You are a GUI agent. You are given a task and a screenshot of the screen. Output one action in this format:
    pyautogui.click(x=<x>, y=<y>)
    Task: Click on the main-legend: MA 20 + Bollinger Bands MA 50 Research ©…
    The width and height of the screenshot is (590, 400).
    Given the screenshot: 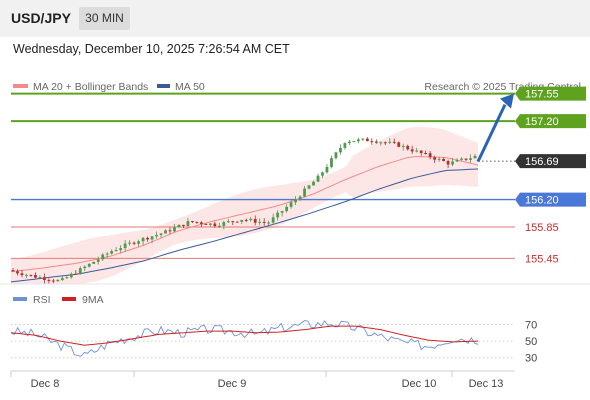 What is the action you would take?
    pyautogui.click(x=297, y=87)
    